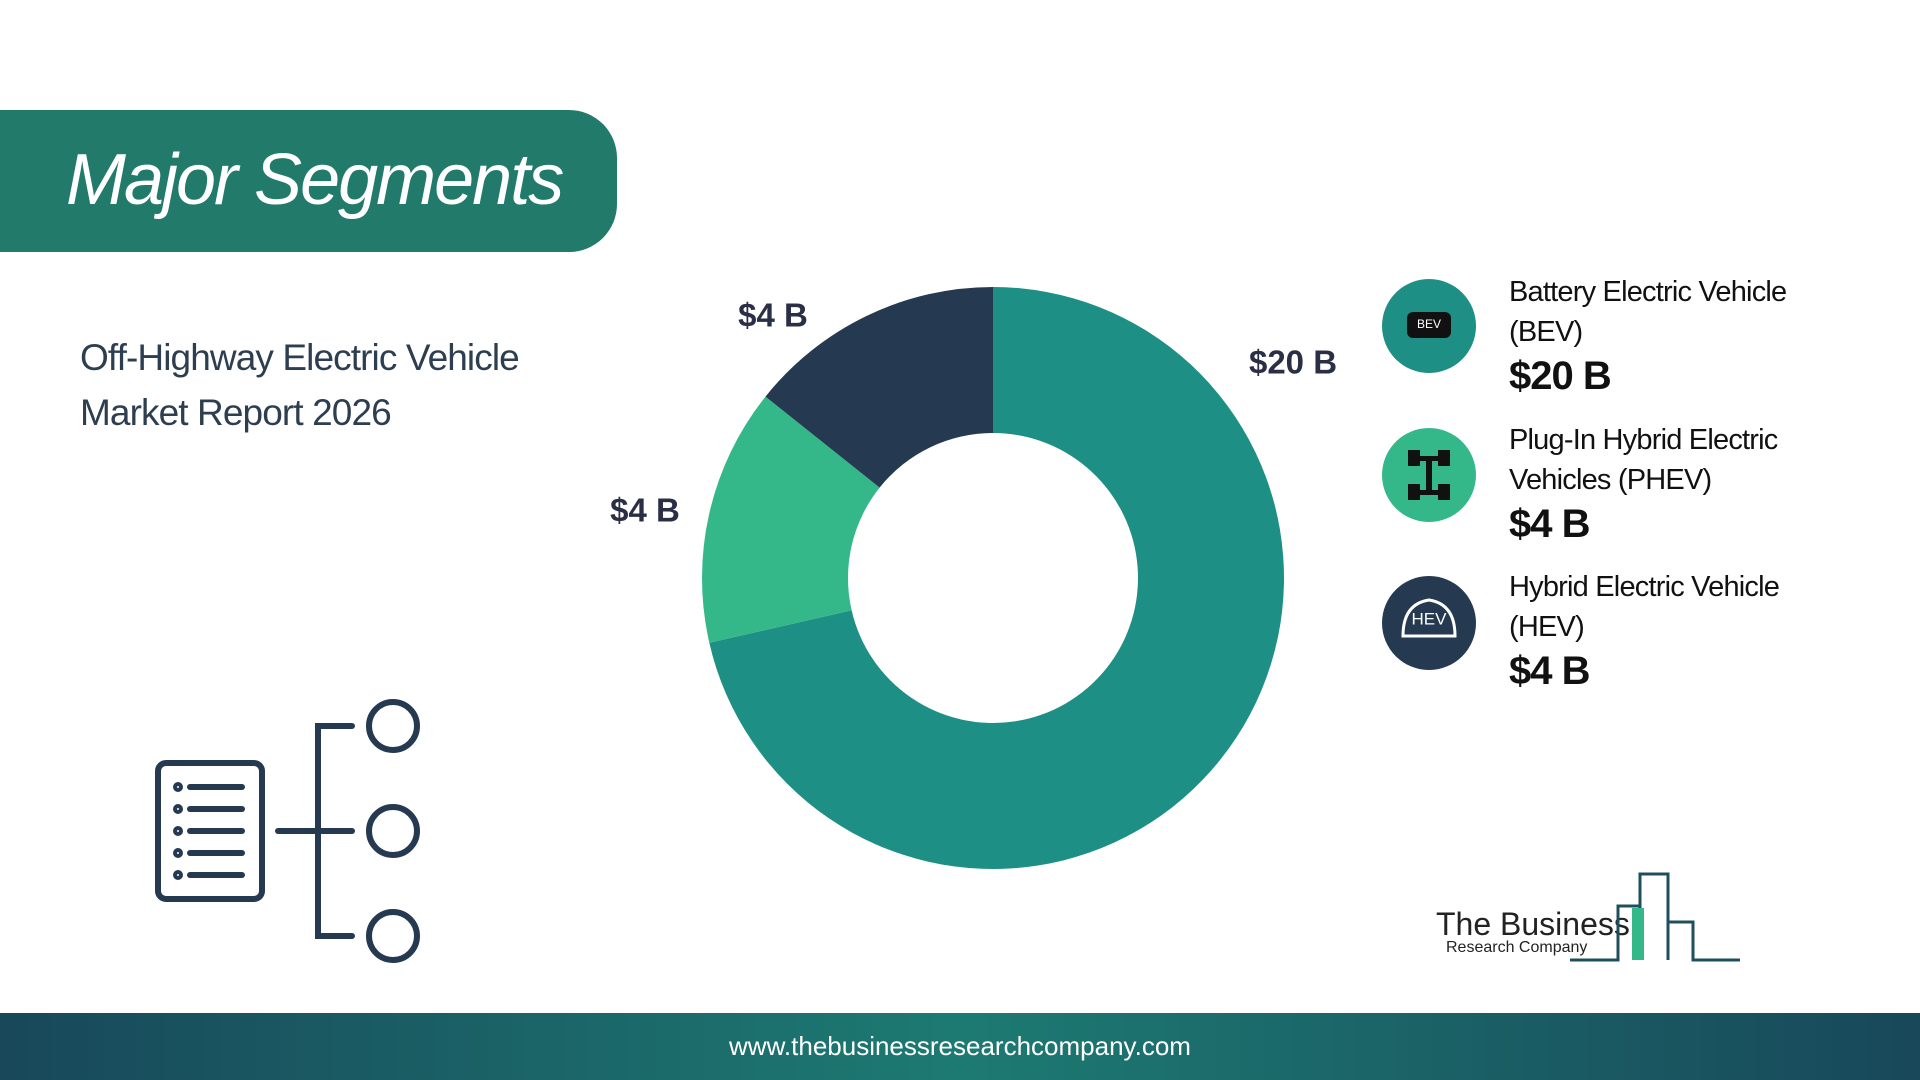 Image resolution: width=1920 pixels, height=1080 pixels. I want to click on legend-icons: BEV HEV, so click(1429, 474).